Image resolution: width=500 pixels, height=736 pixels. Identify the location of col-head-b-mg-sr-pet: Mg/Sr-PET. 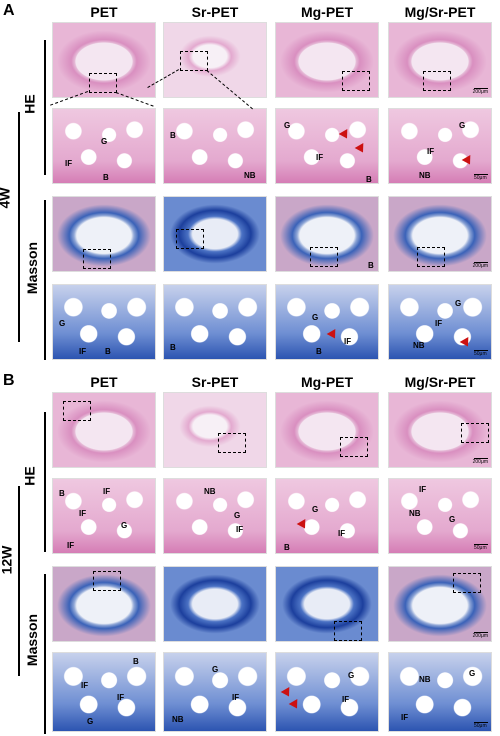
(440, 382).